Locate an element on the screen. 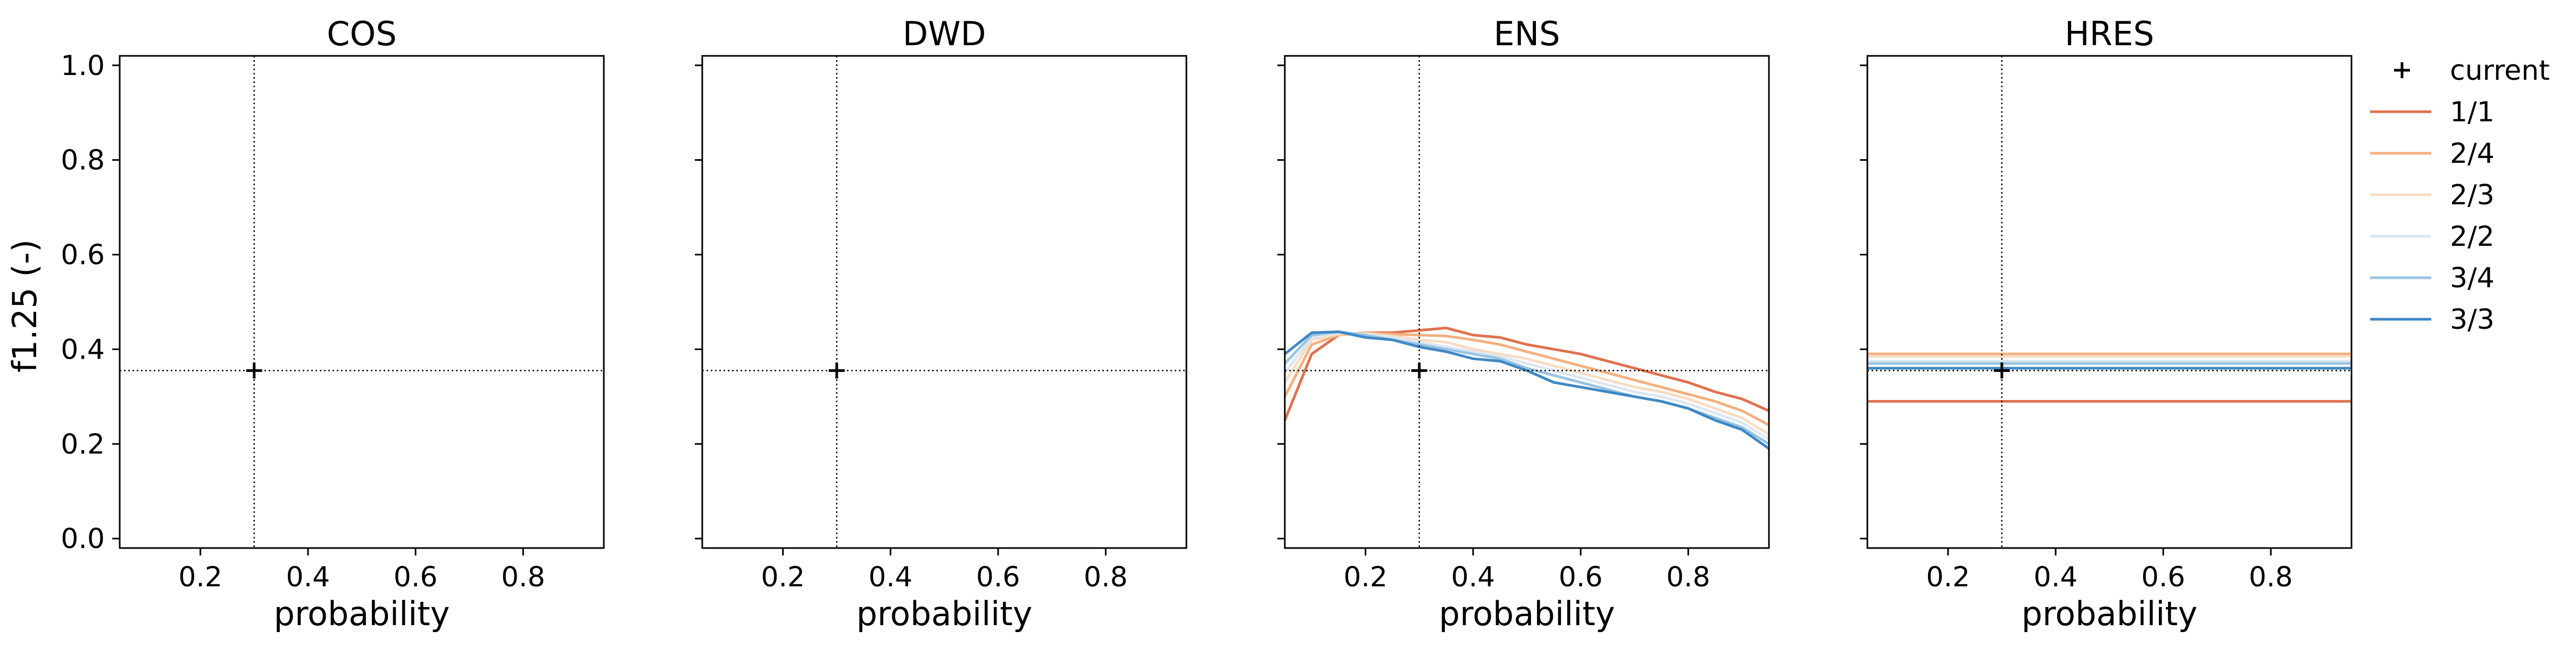 Image resolution: width=2576 pixels, height=647 pixels. legend-item-current: current is located at coordinates (2472, 71).